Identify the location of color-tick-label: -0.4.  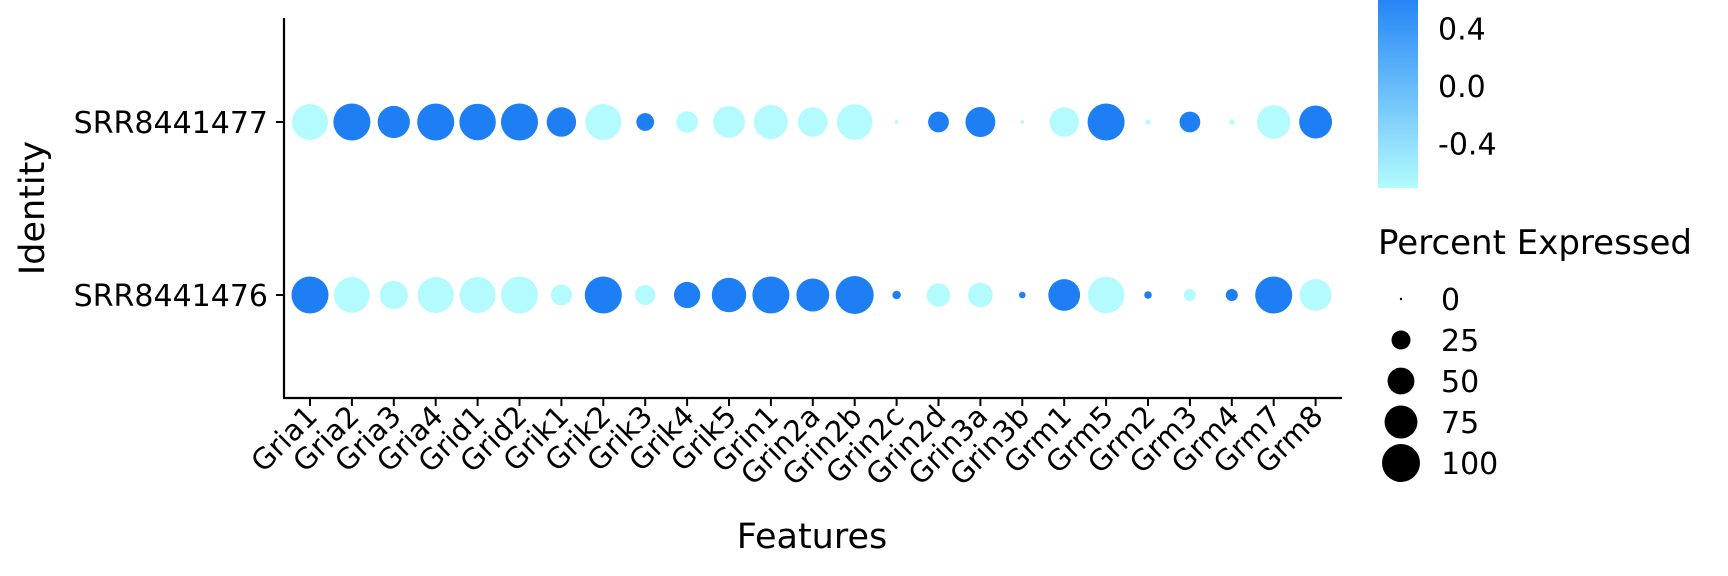
(1467, 145).